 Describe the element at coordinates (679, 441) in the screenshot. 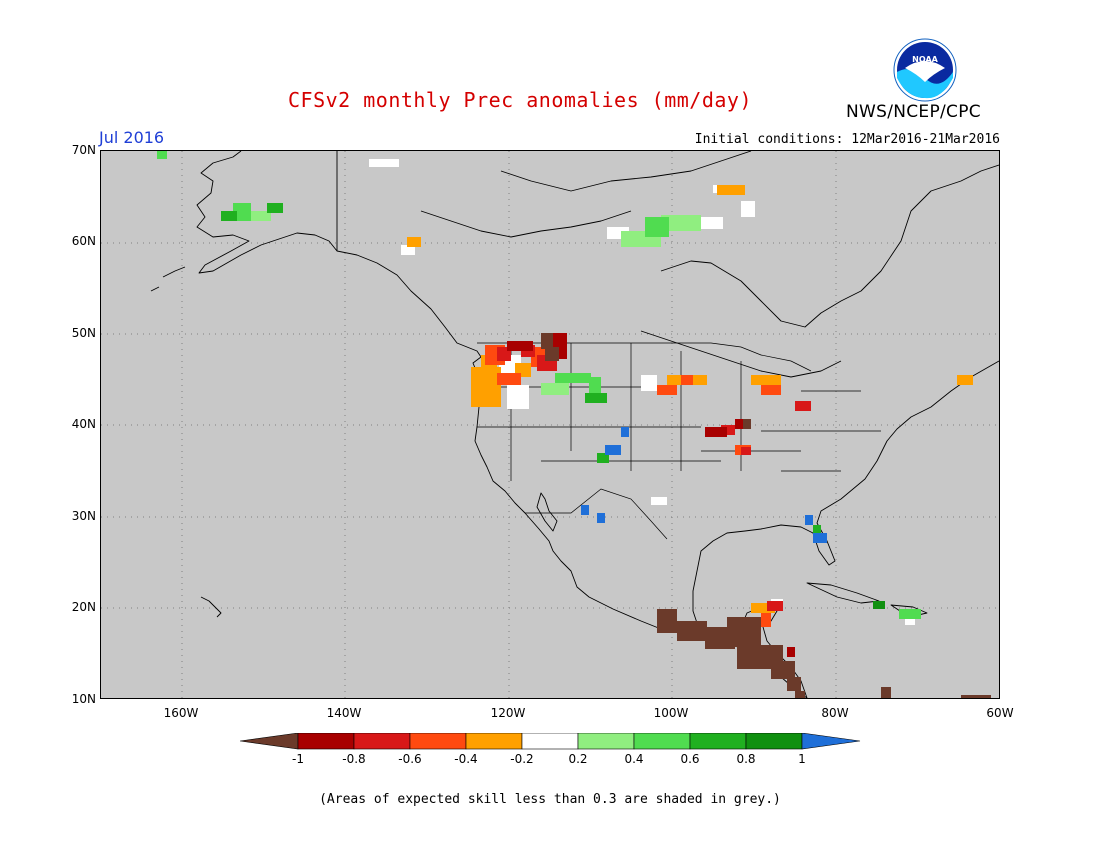

I see `political-borders` at that location.